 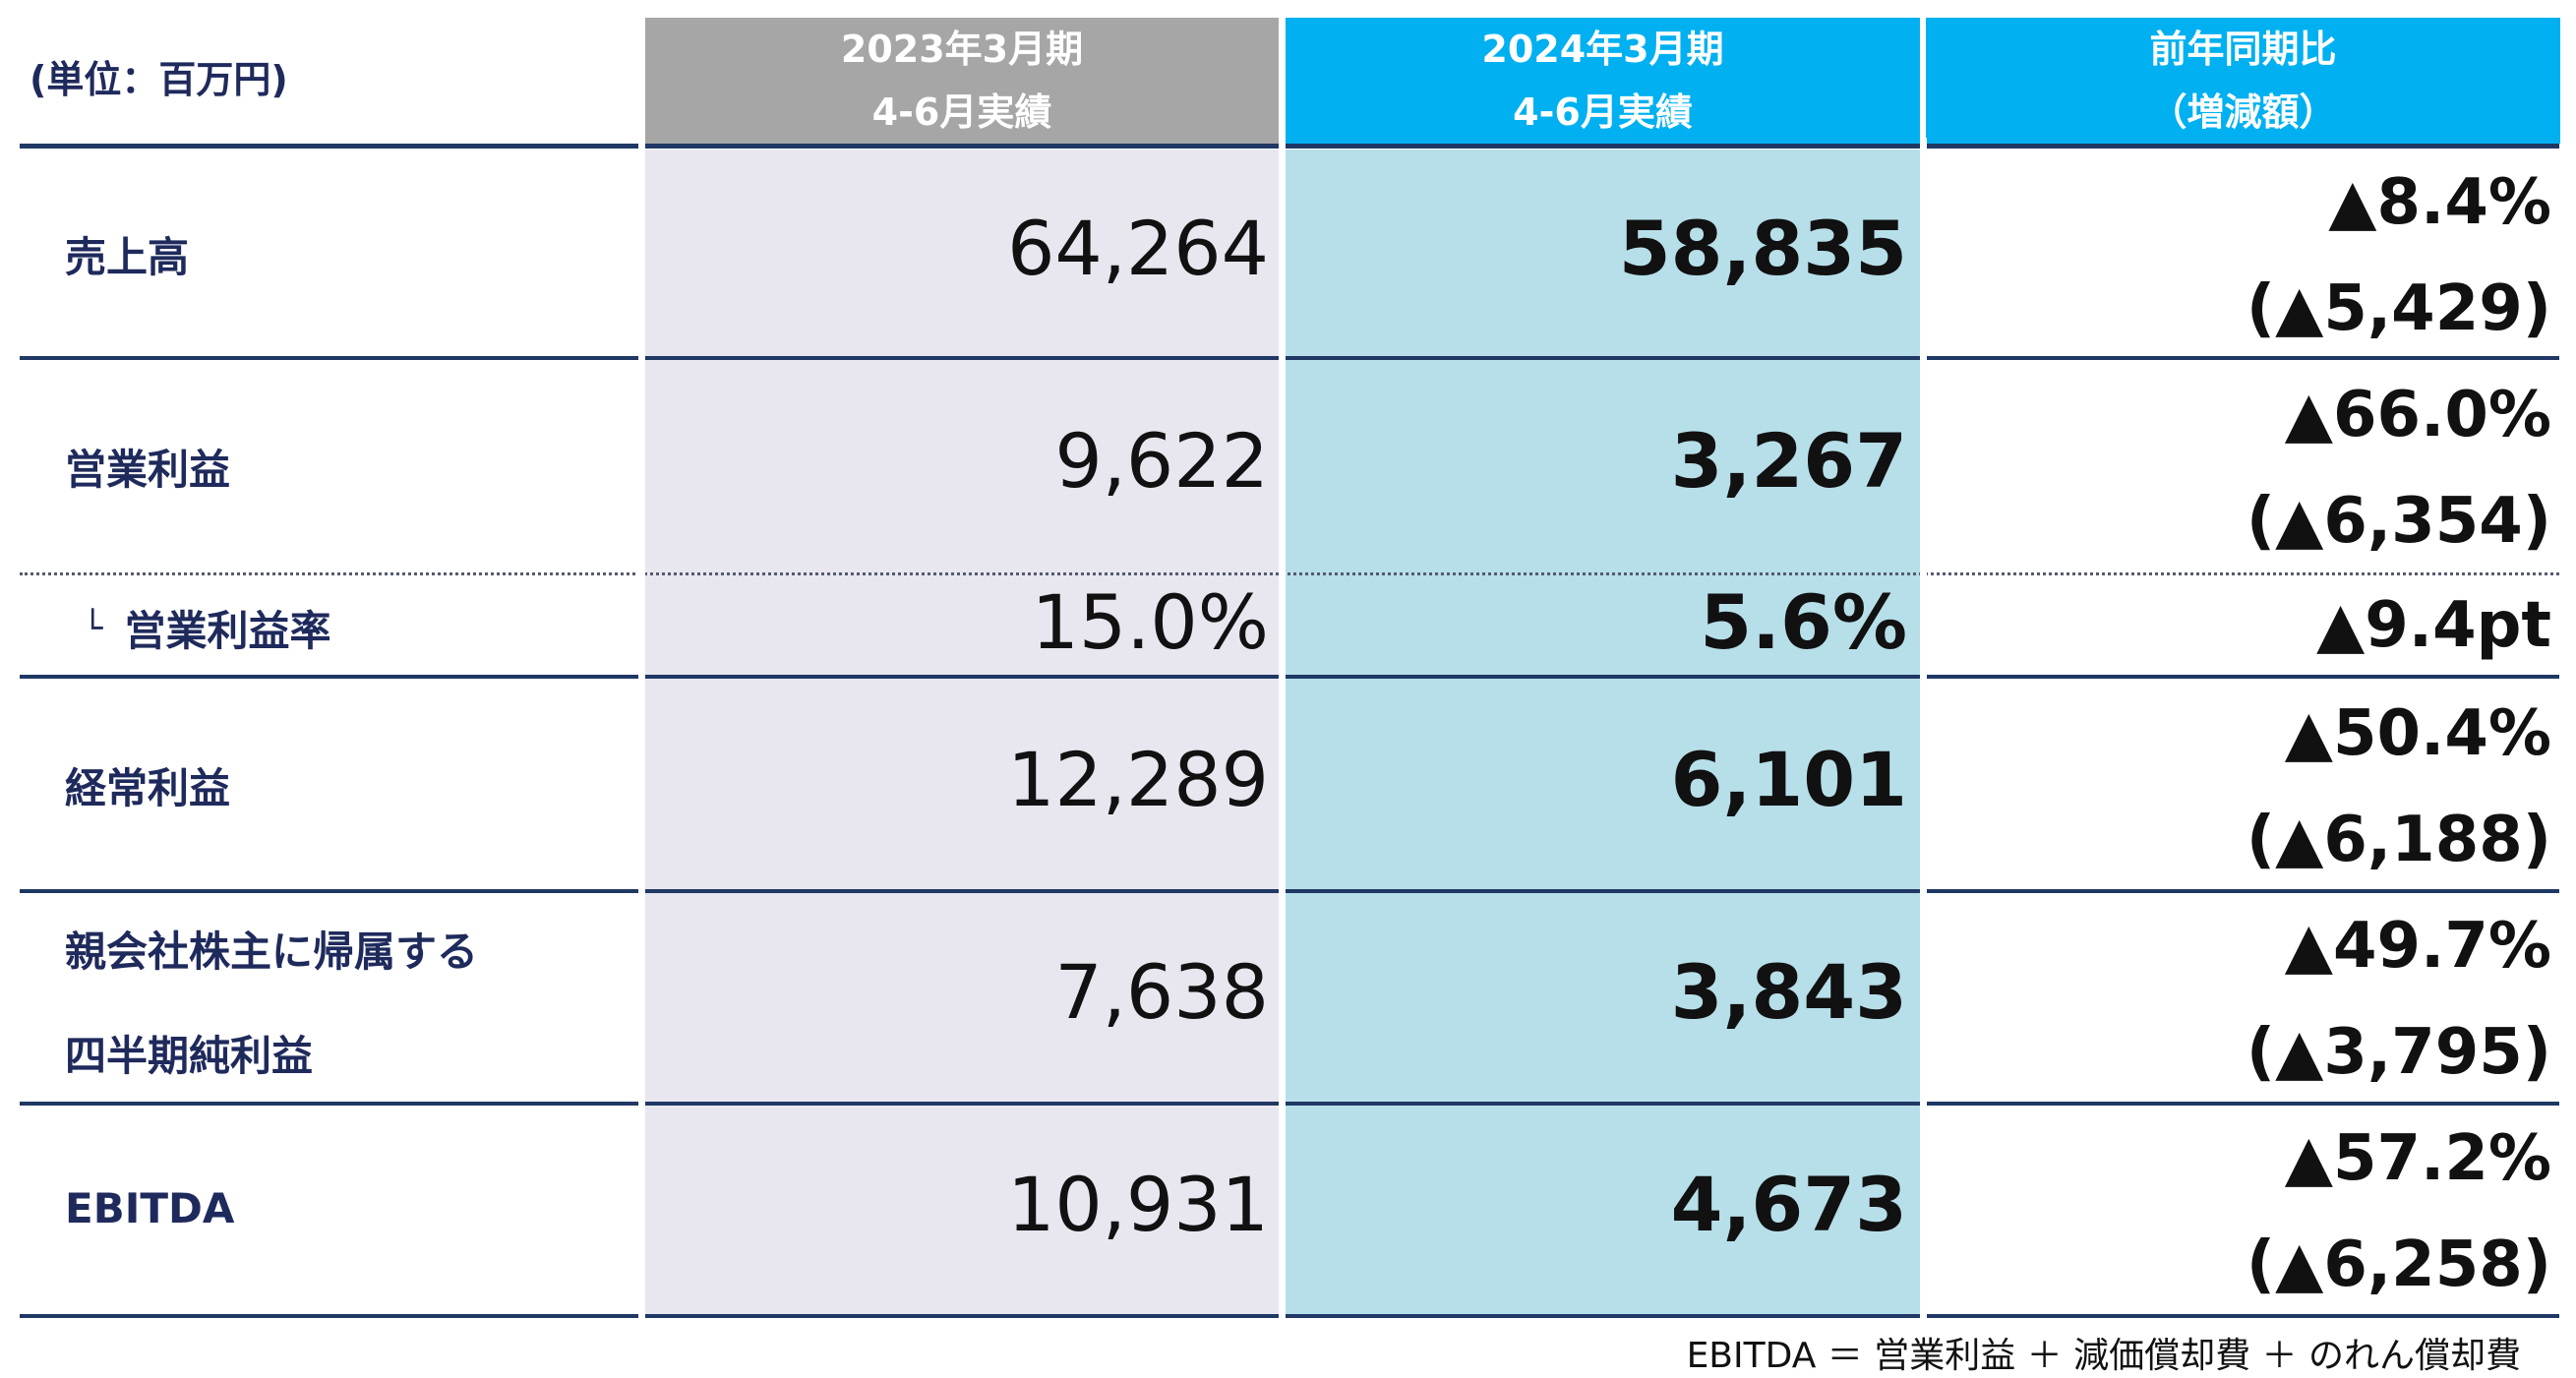 What do you see at coordinates (1138, 779) in the screenshot?
I see `ordinary-profit-prev-value: 12,289` at bounding box center [1138, 779].